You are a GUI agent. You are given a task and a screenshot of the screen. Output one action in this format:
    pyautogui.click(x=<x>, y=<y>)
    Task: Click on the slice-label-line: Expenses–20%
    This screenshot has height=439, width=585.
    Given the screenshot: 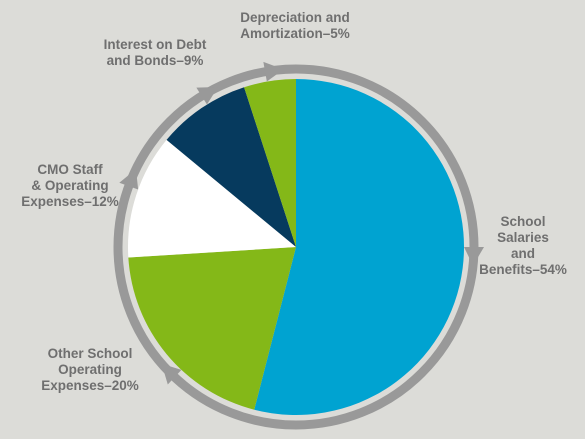 What is the action you would take?
    pyautogui.click(x=90, y=385)
    